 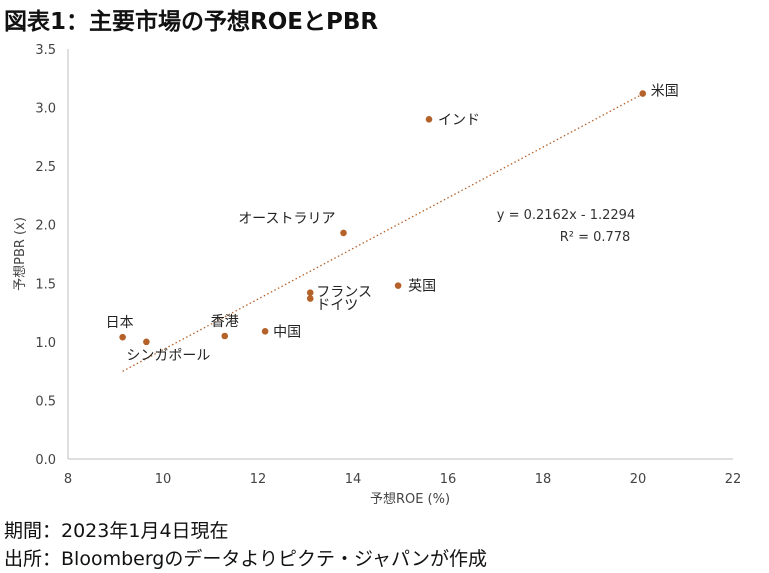 I want to click on x-tick-label: 14, so click(x=353, y=479).